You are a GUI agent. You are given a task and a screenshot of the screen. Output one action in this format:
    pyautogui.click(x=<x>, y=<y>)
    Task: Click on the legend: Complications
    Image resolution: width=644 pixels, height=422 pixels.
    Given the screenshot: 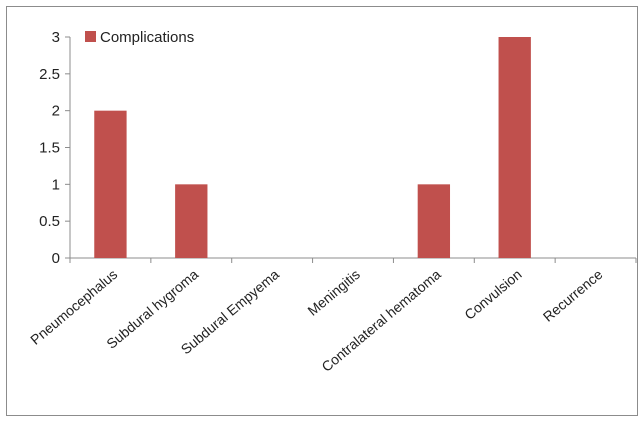 What is the action you would take?
    pyautogui.click(x=139, y=37)
    